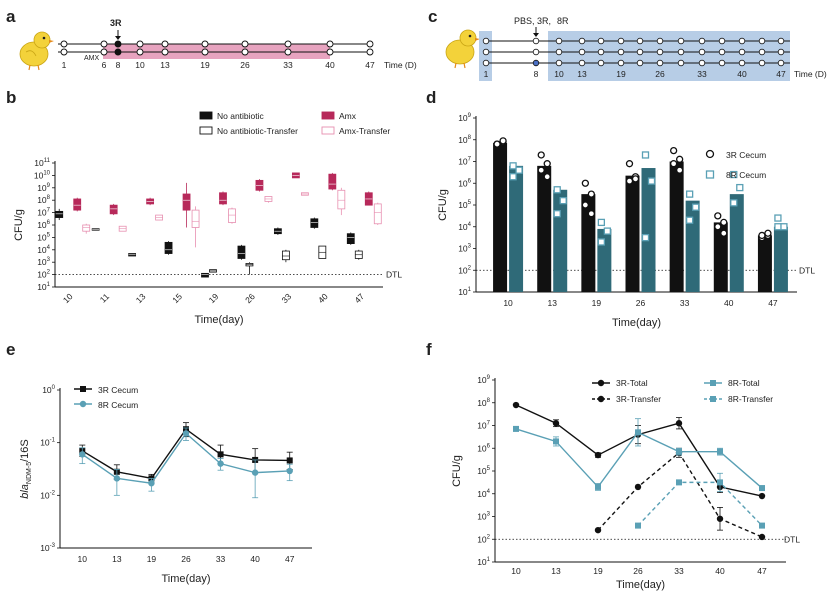  Describe the element at coordinates (563, 21) in the screenshot. I see `marker-8r-label: 8R` at that location.